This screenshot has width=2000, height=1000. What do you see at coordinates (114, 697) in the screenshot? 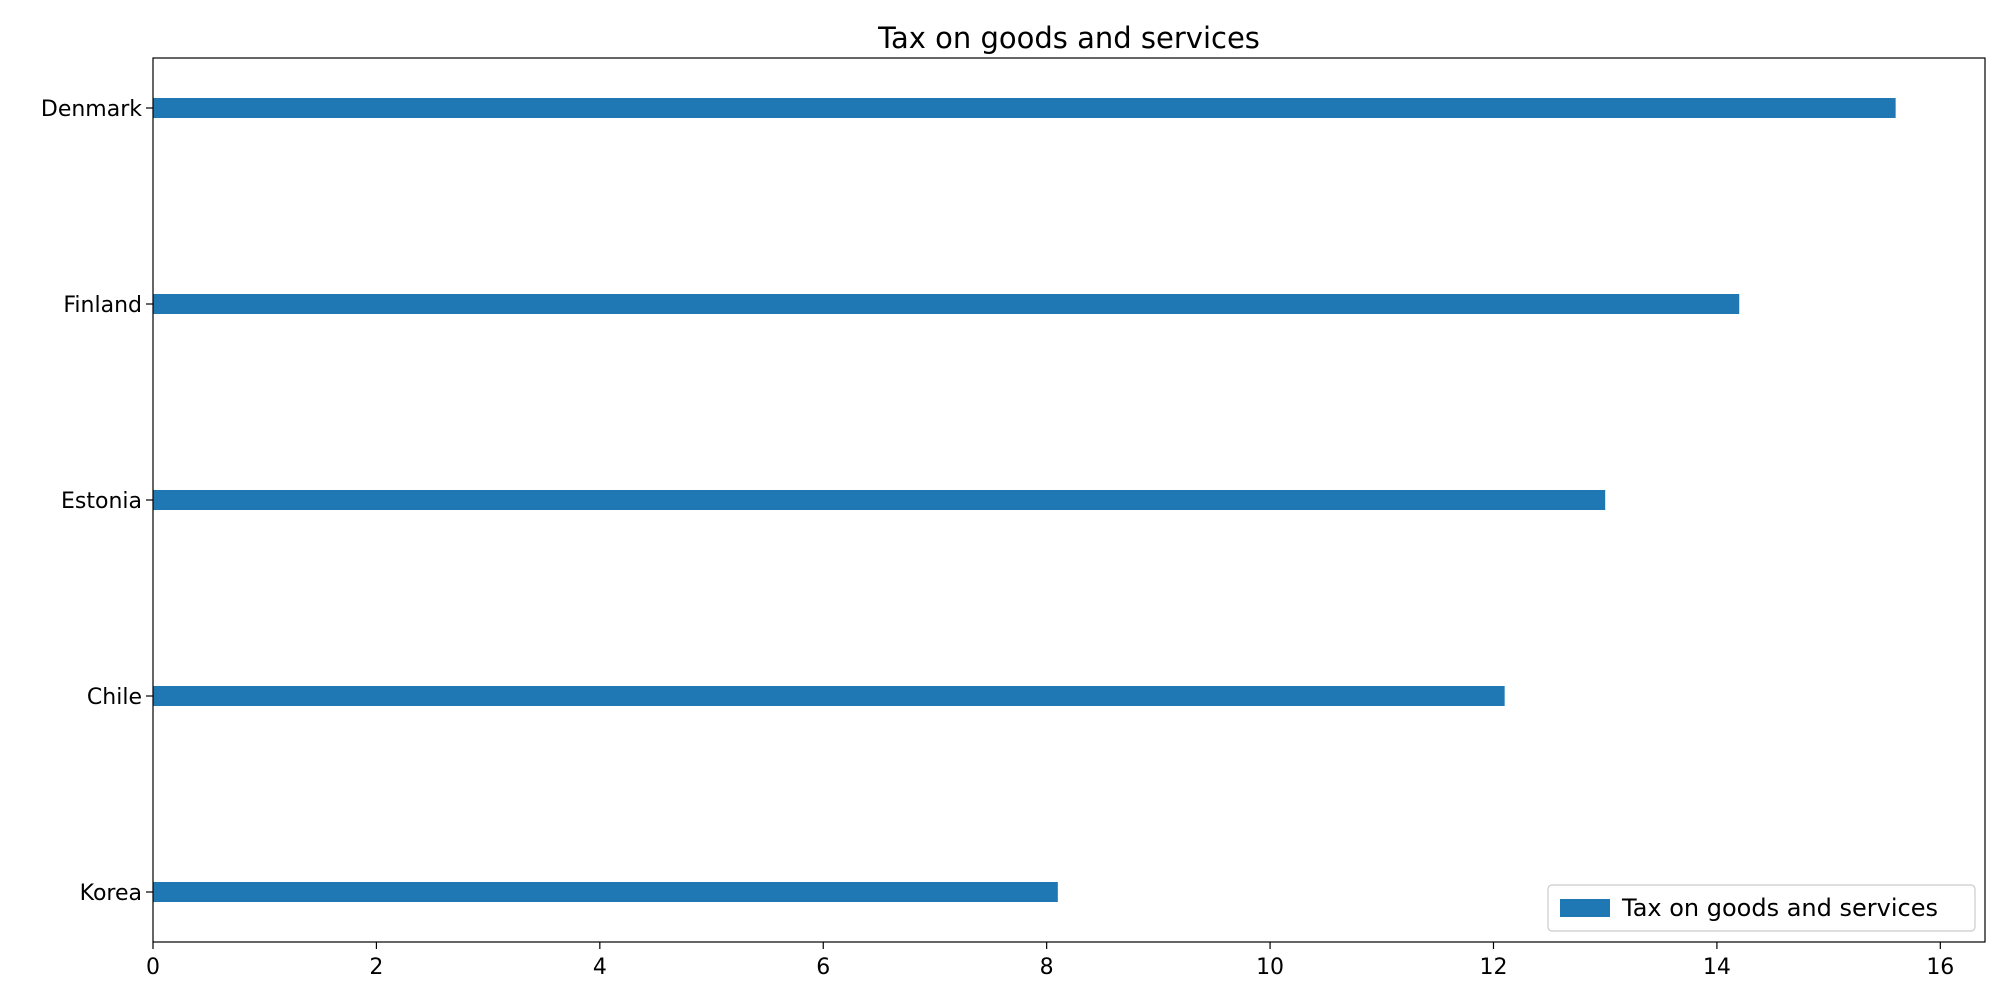
I see `y-tick-label-chile: Chile` at bounding box center [114, 697].